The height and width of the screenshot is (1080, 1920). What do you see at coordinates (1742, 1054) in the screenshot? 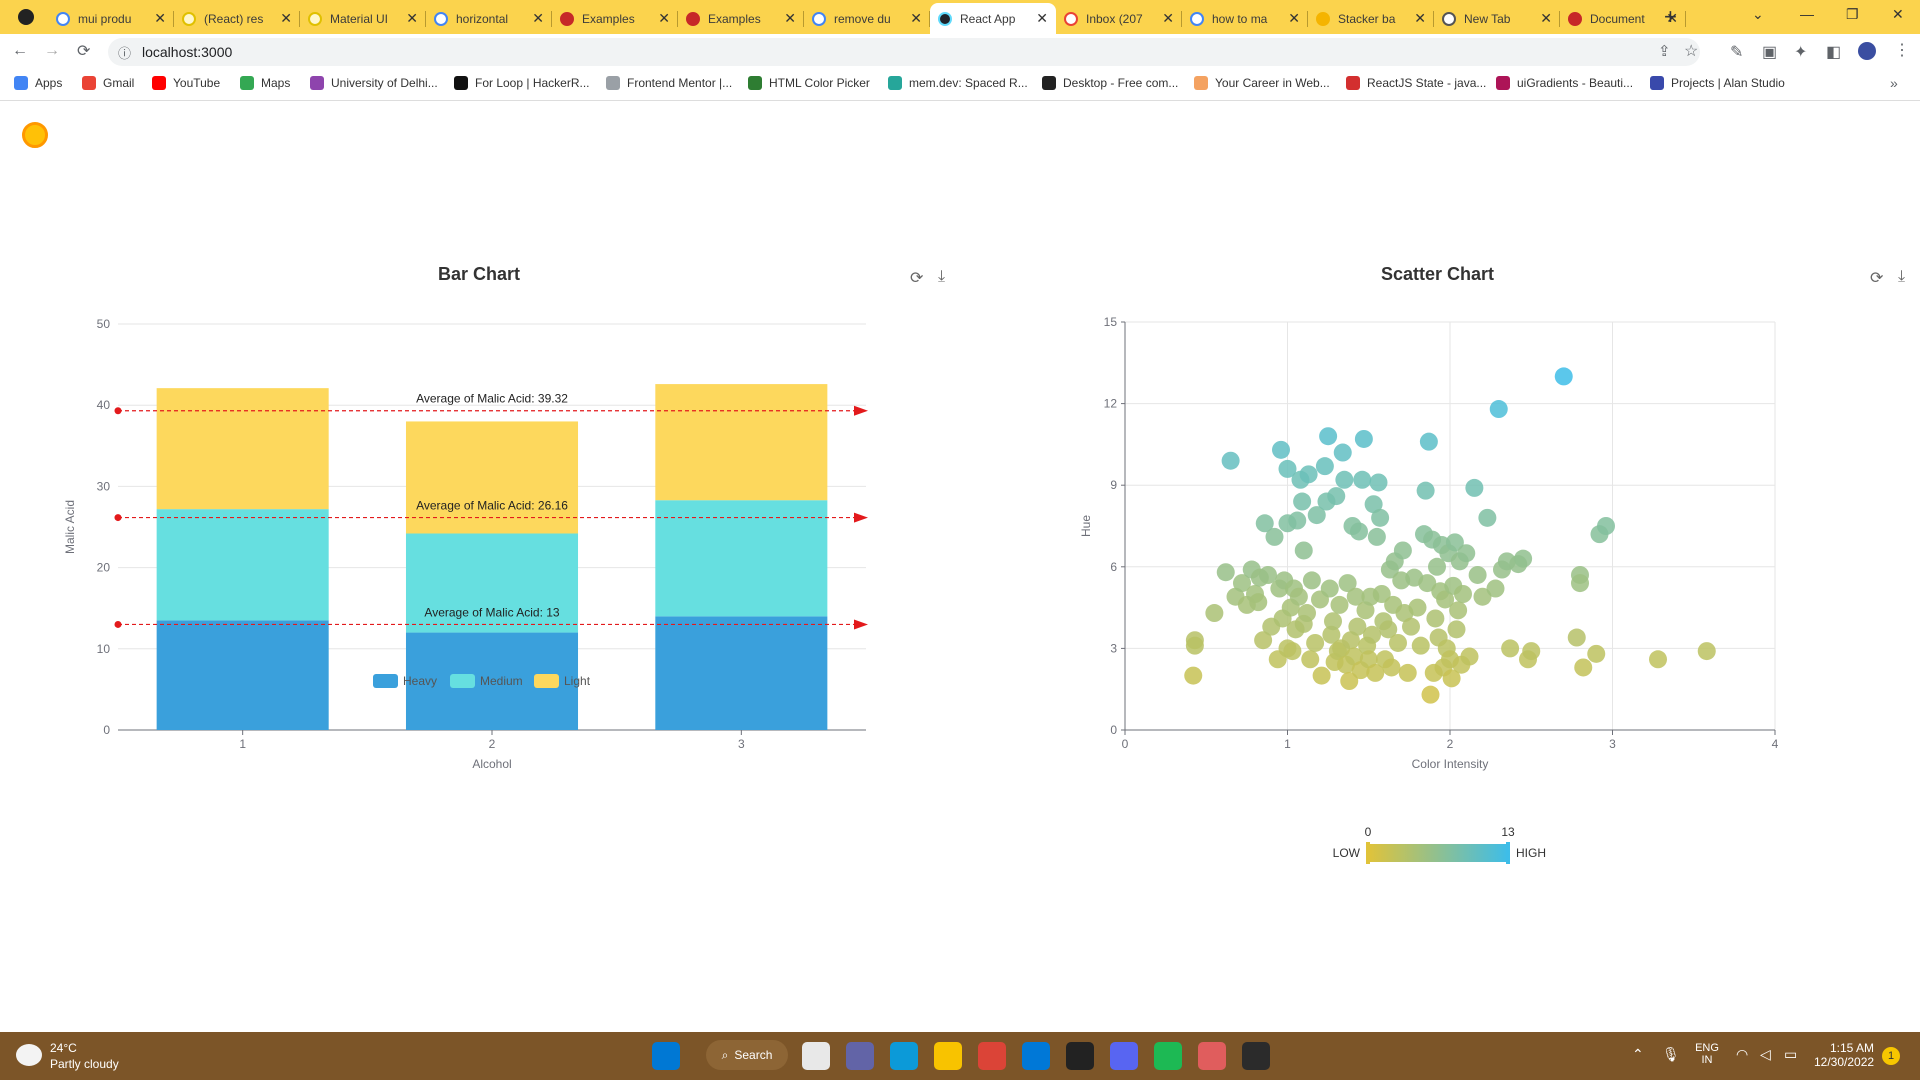
I see `wifi-icon: ◠` at bounding box center [1742, 1054].